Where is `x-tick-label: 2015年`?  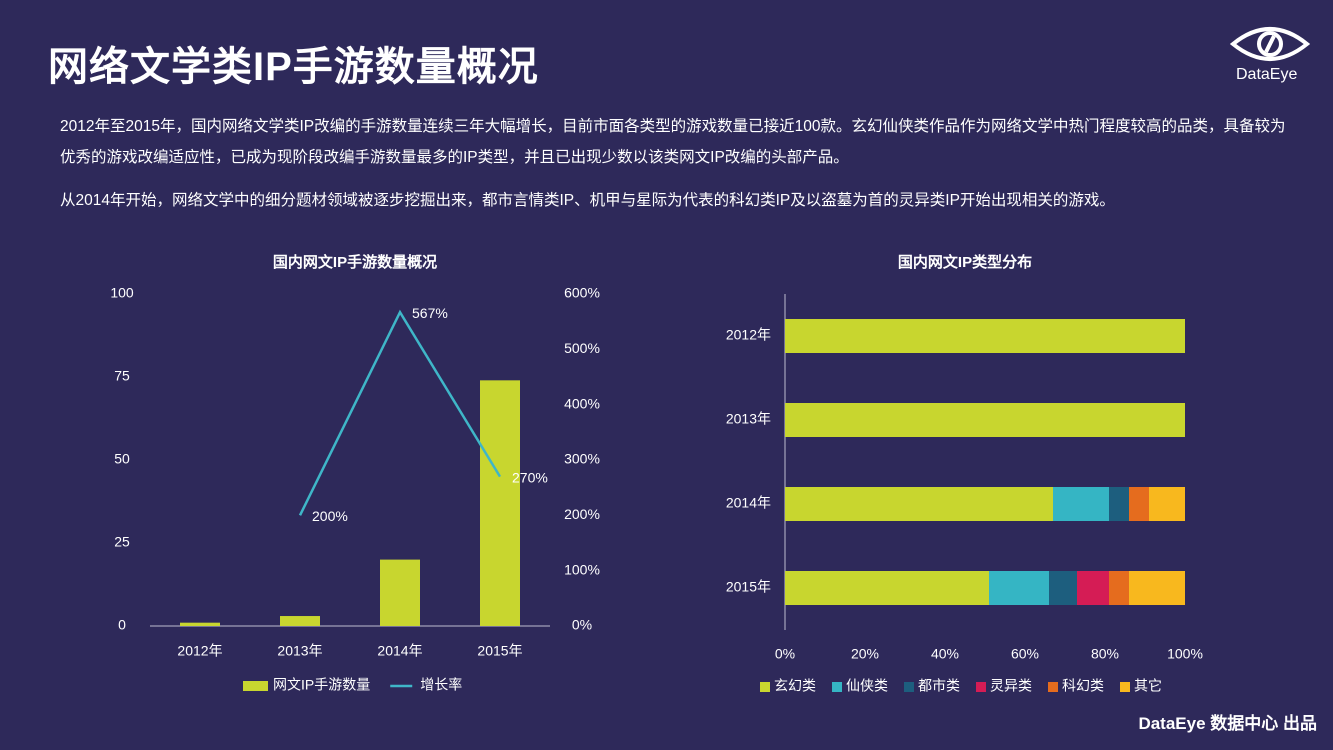 x-tick-label: 2015年 is located at coordinates (499, 651).